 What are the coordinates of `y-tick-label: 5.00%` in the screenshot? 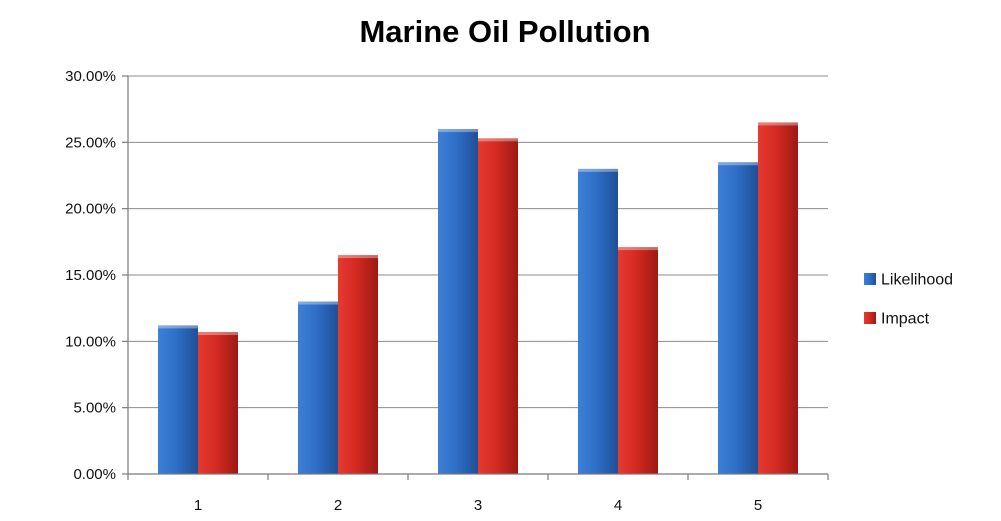 It's located at (94, 408).